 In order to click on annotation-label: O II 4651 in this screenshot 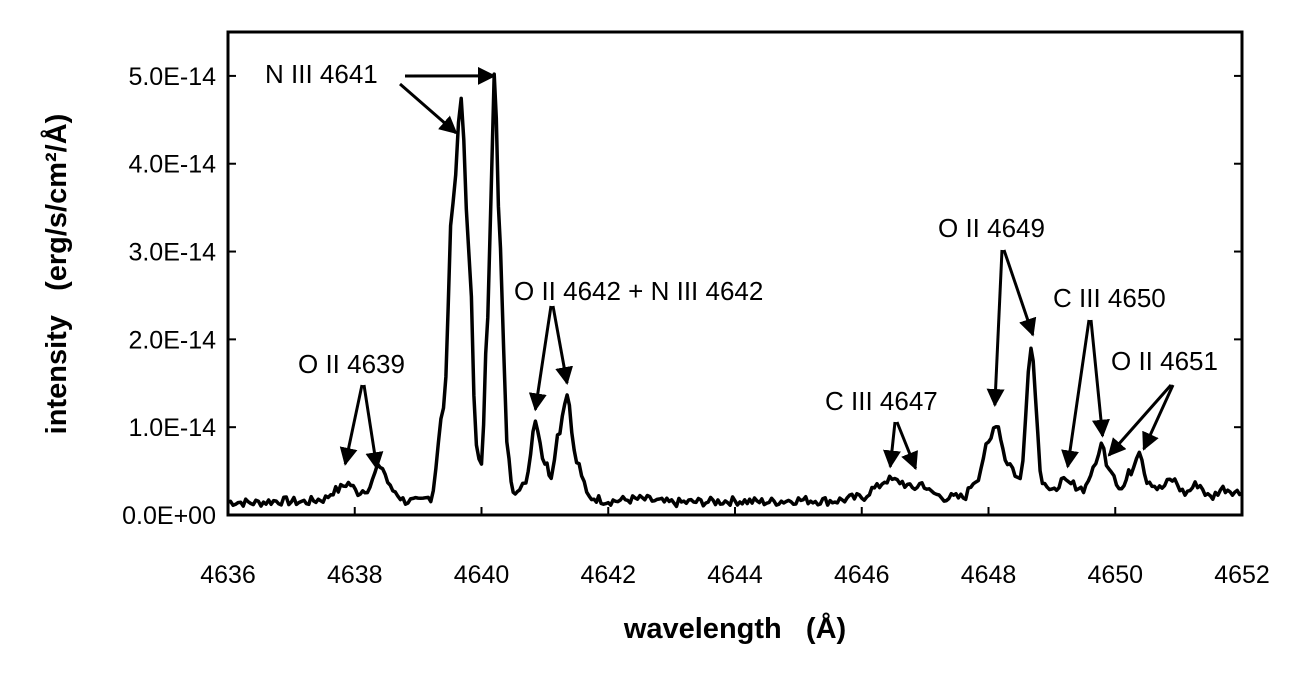, I will do `click(1164, 361)`.